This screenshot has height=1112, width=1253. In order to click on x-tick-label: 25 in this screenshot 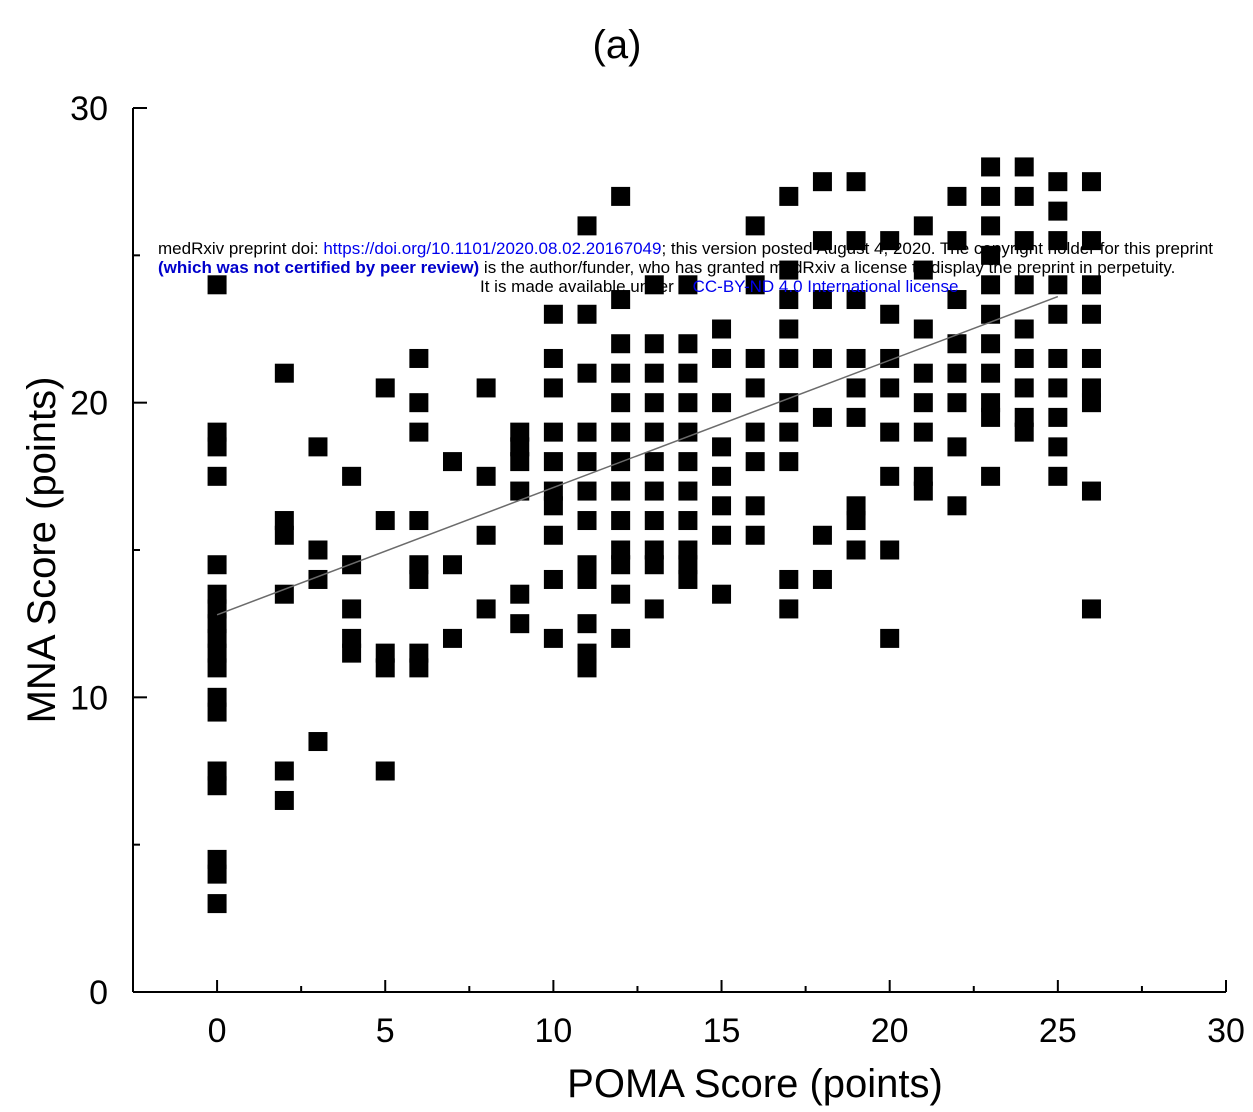, I will do `click(1058, 1031)`.